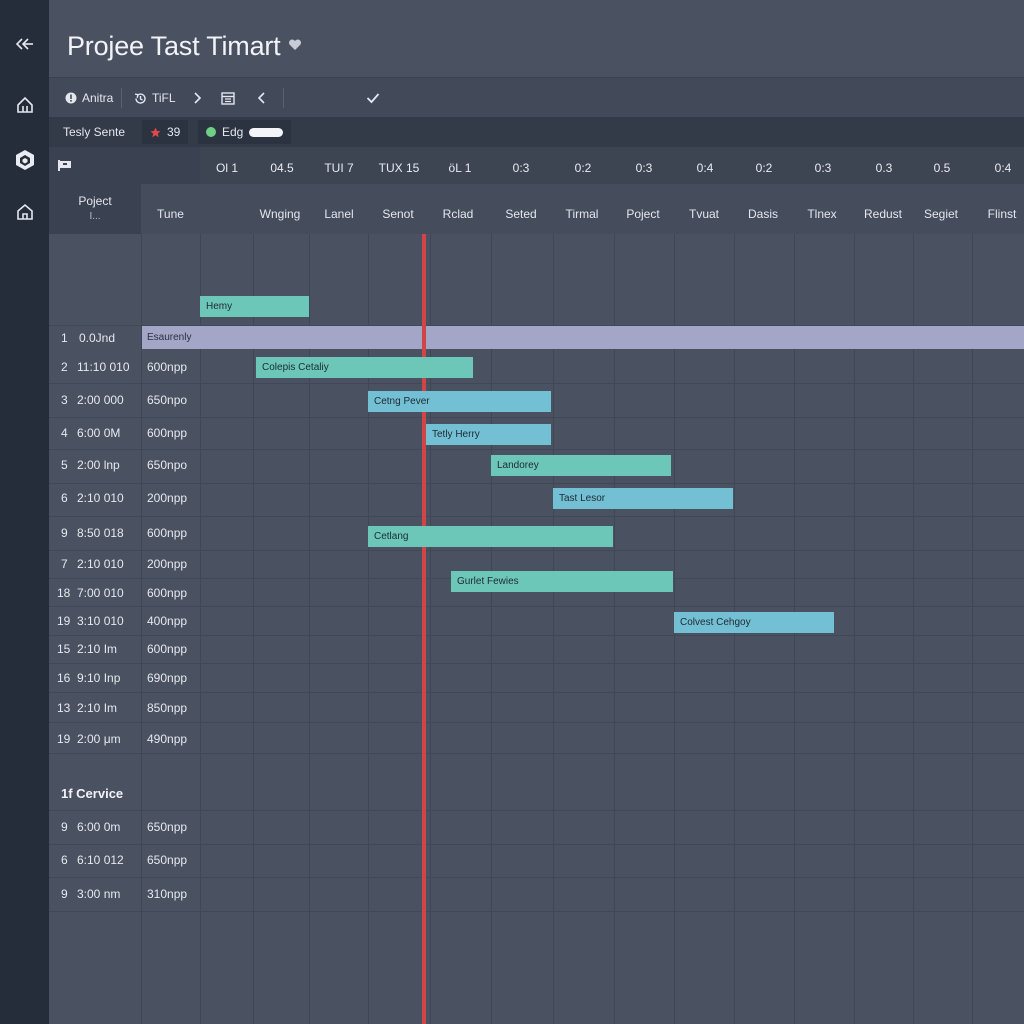 This screenshot has width=1024, height=1024. I want to click on filter-label: Tesly Sente, so click(94, 132).